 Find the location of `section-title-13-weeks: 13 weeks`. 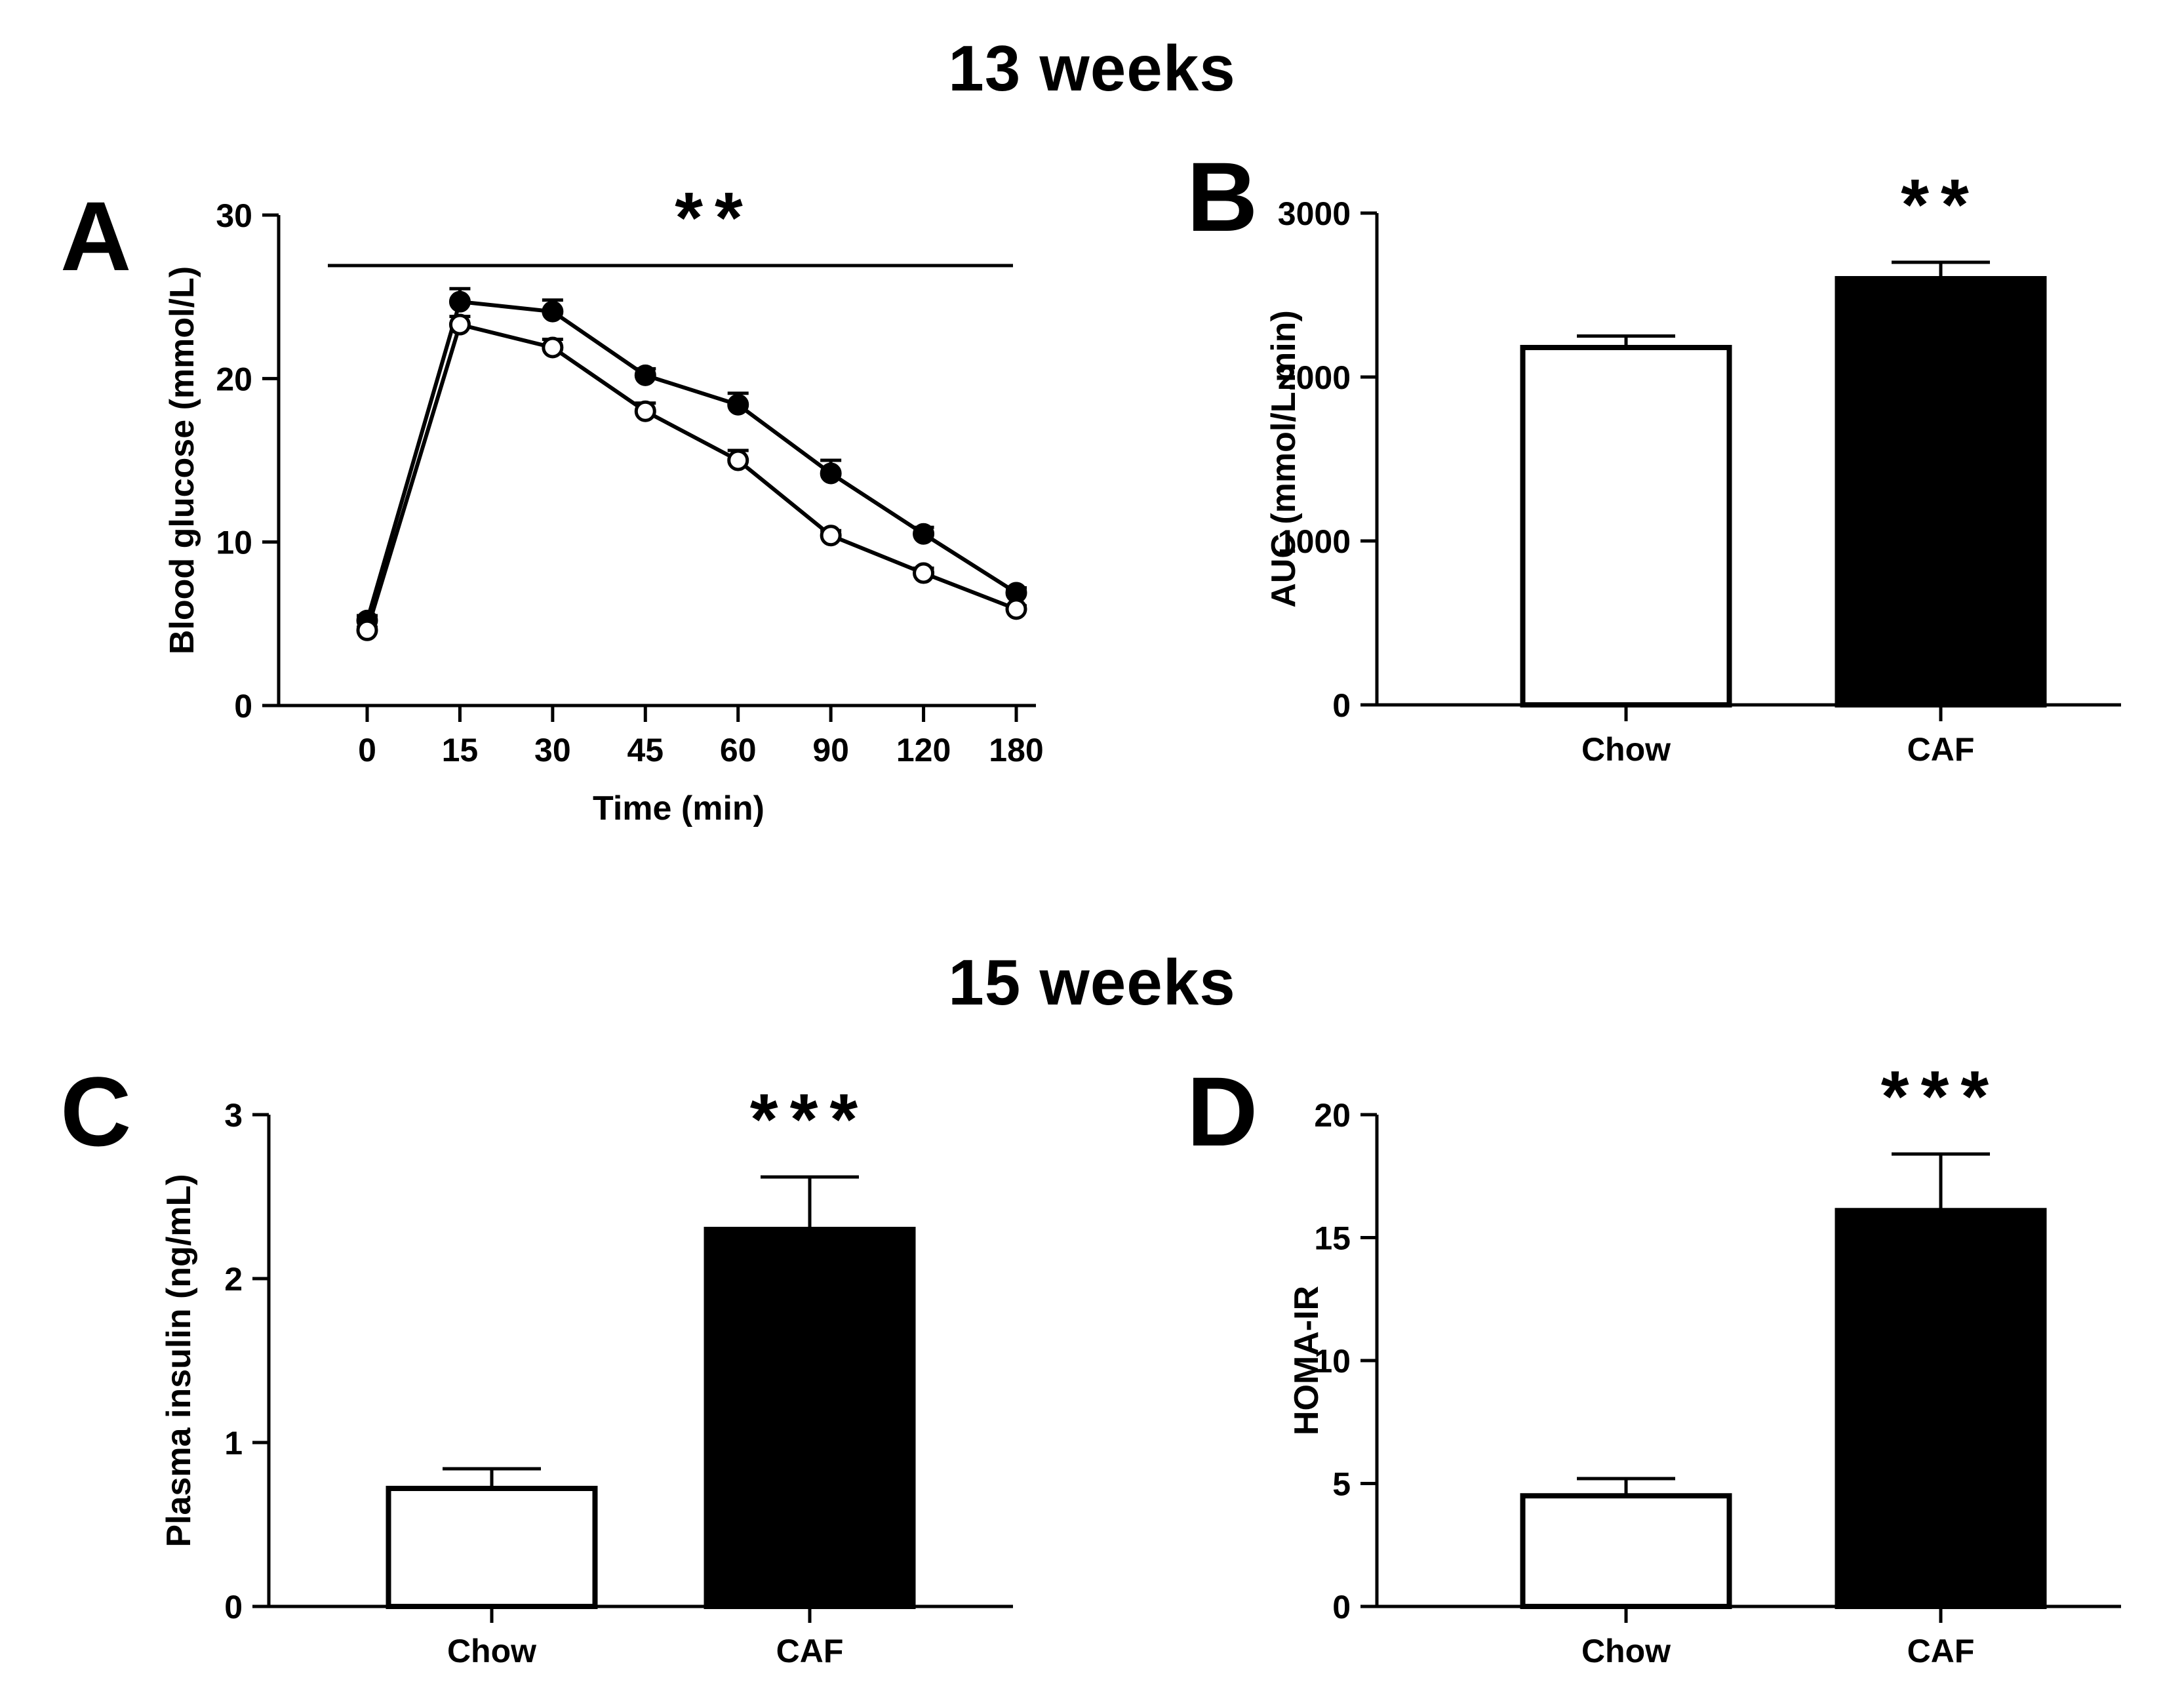

section-title-13-weeks: 13 weeks is located at coordinates (1092, 68).